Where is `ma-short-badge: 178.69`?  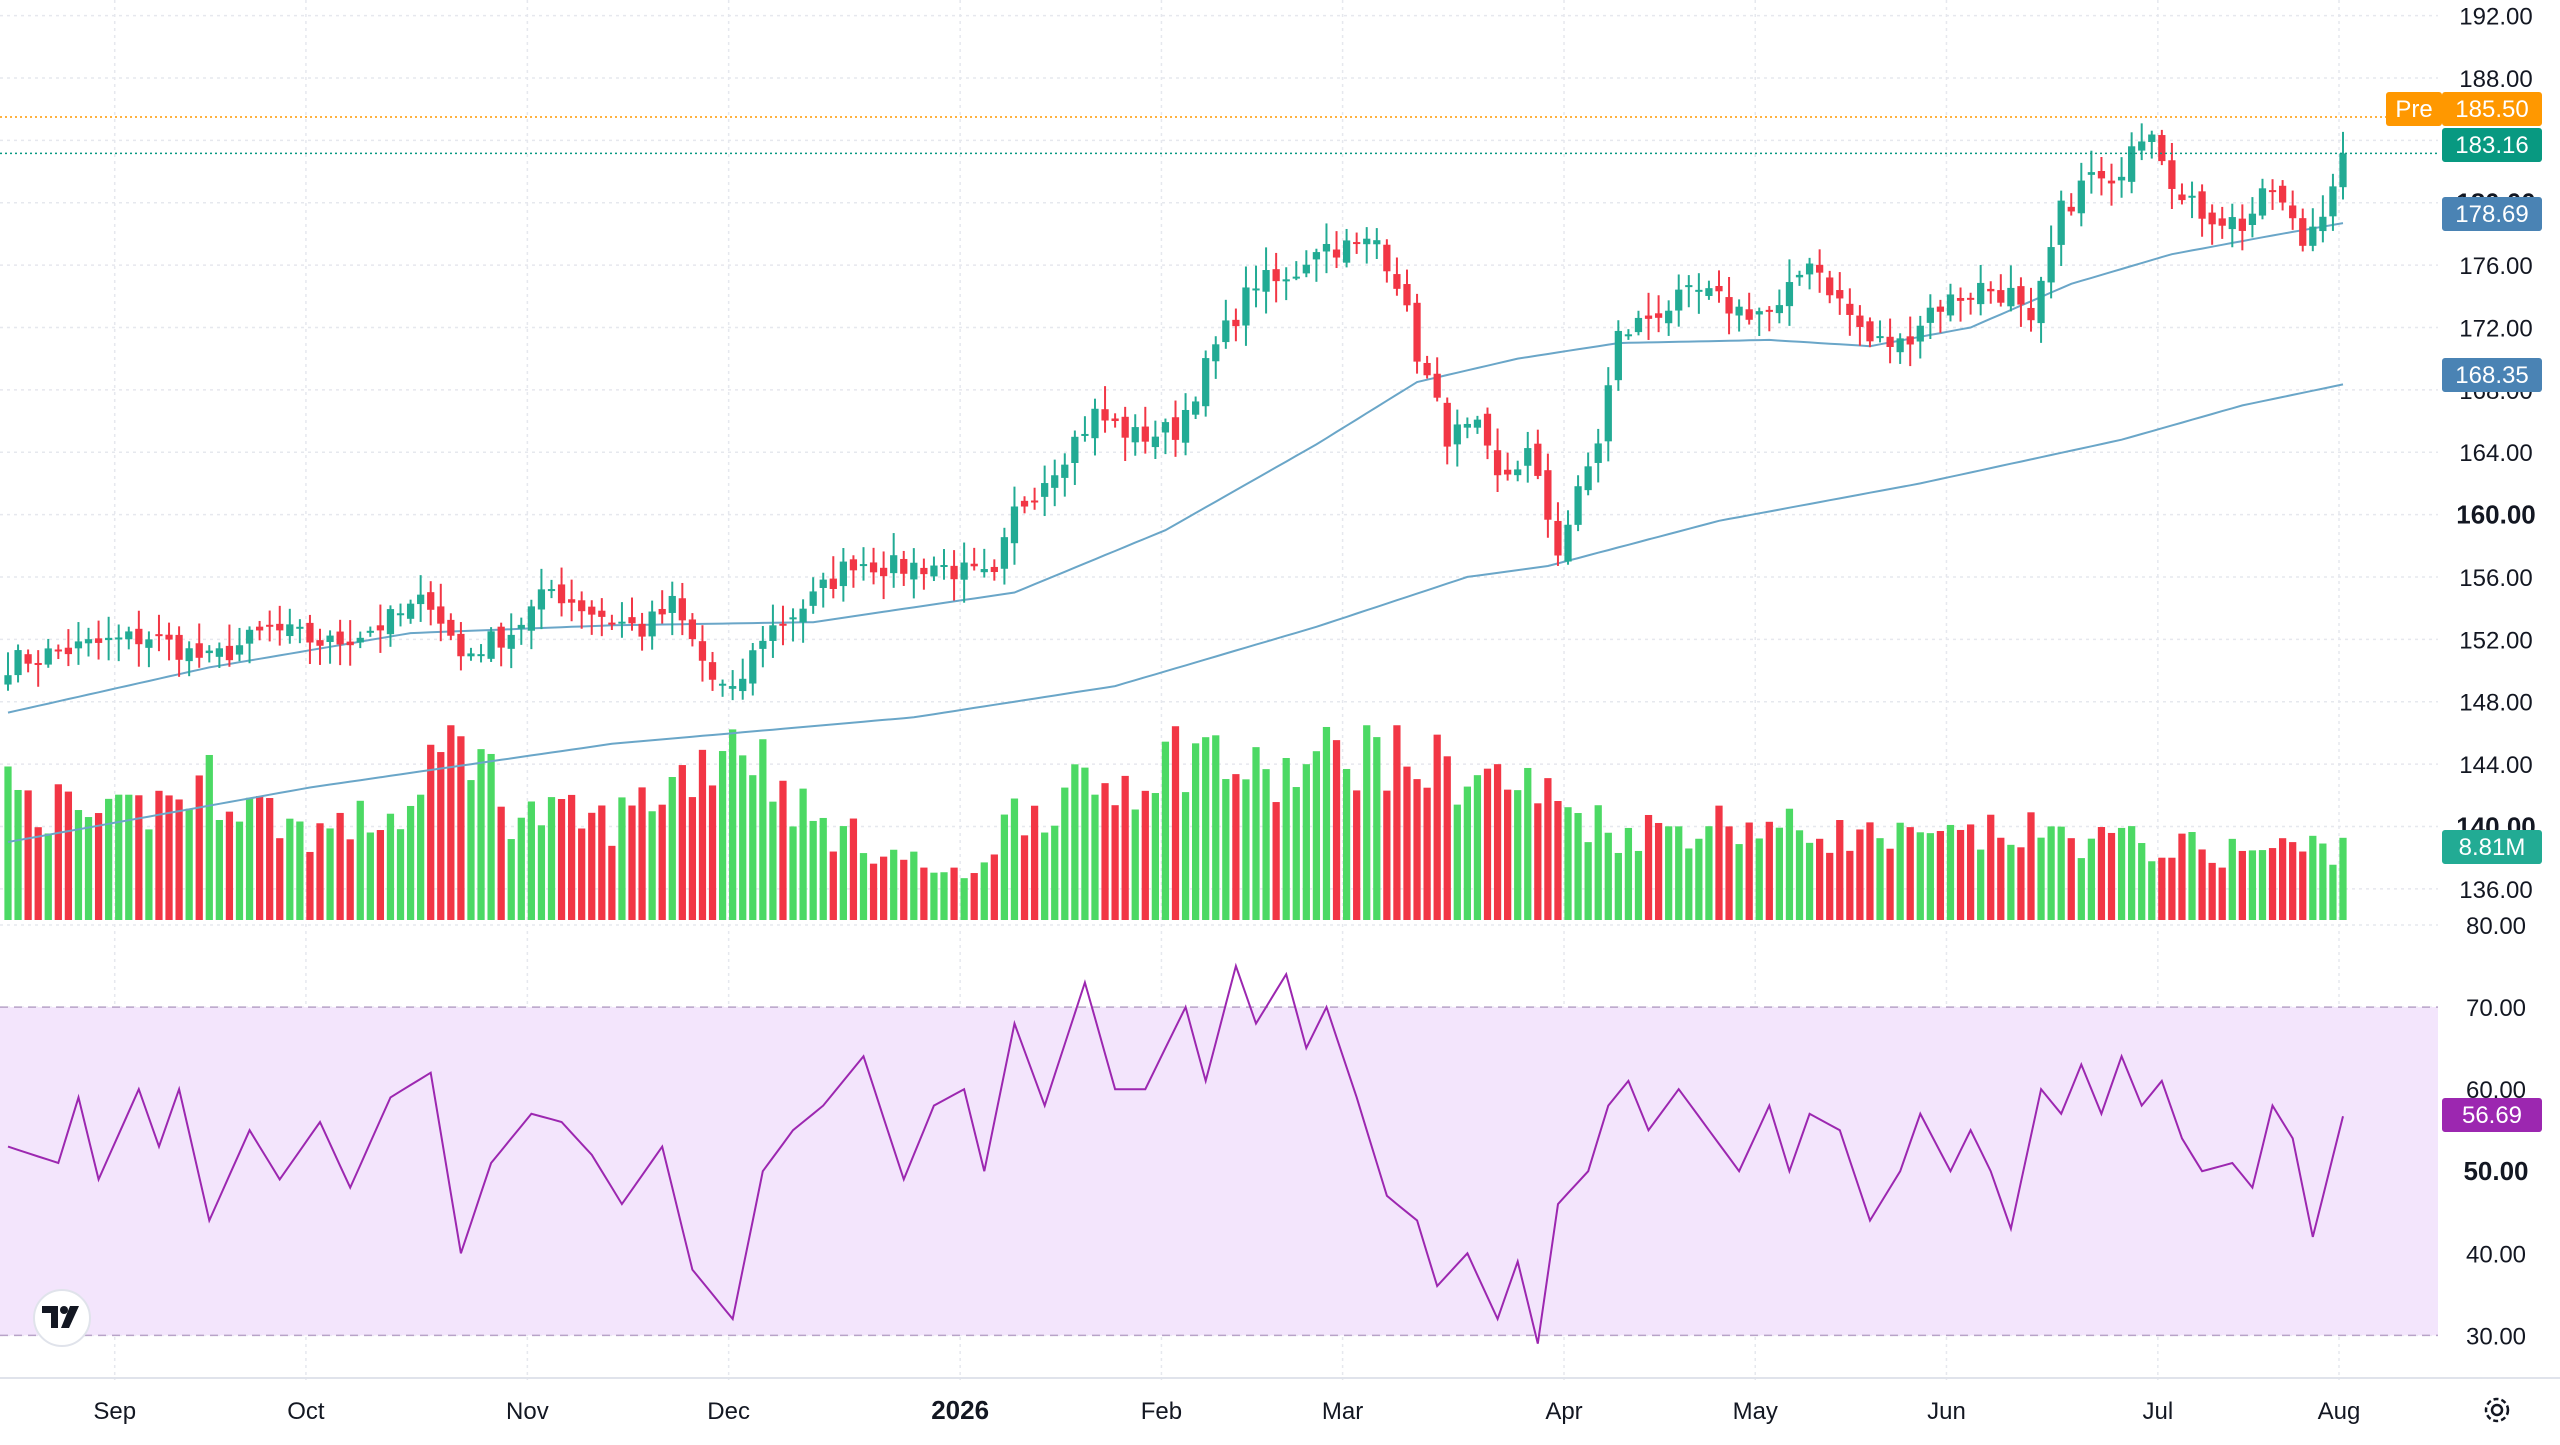
ma-short-badge: 178.69 is located at coordinates (2492, 214).